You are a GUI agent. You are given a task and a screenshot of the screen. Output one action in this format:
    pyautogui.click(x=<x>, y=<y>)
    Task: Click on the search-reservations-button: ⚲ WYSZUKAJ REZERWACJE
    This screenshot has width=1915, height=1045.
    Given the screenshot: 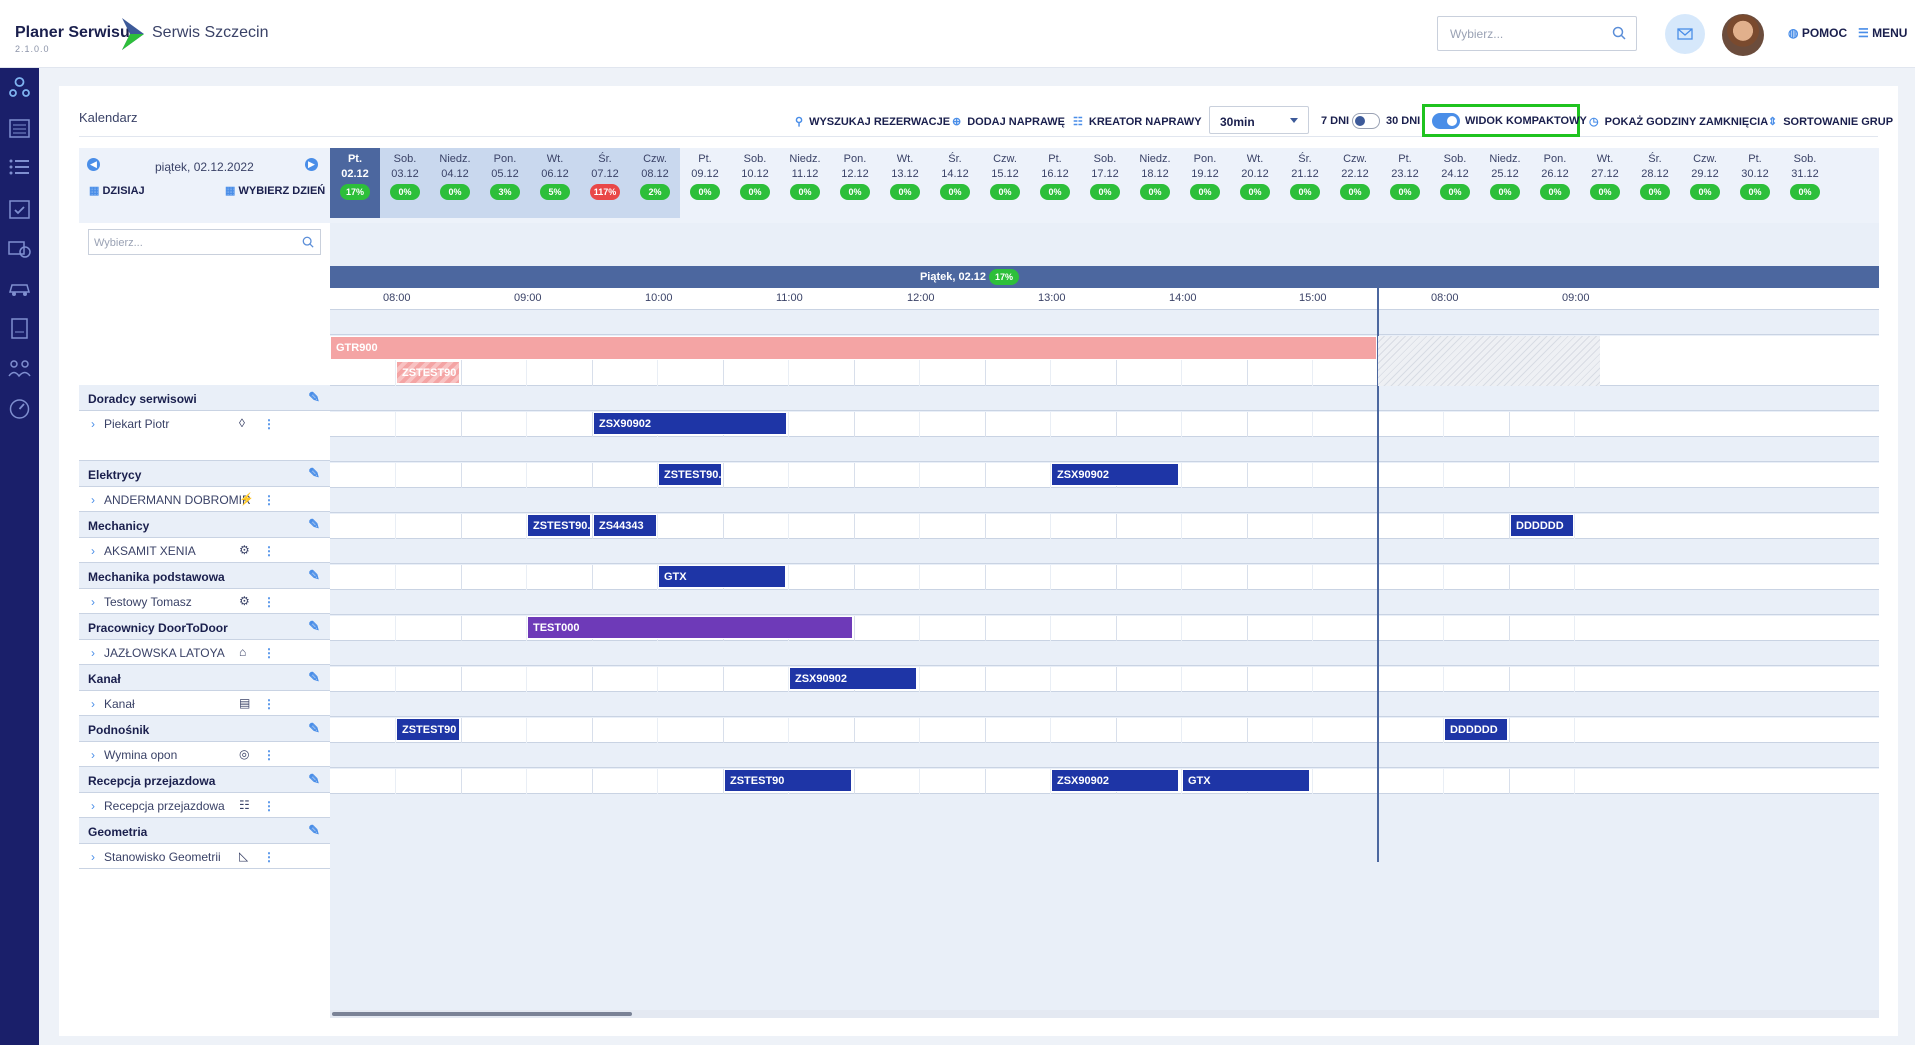 What is the action you would take?
    pyautogui.click(x=872, y=122)
    